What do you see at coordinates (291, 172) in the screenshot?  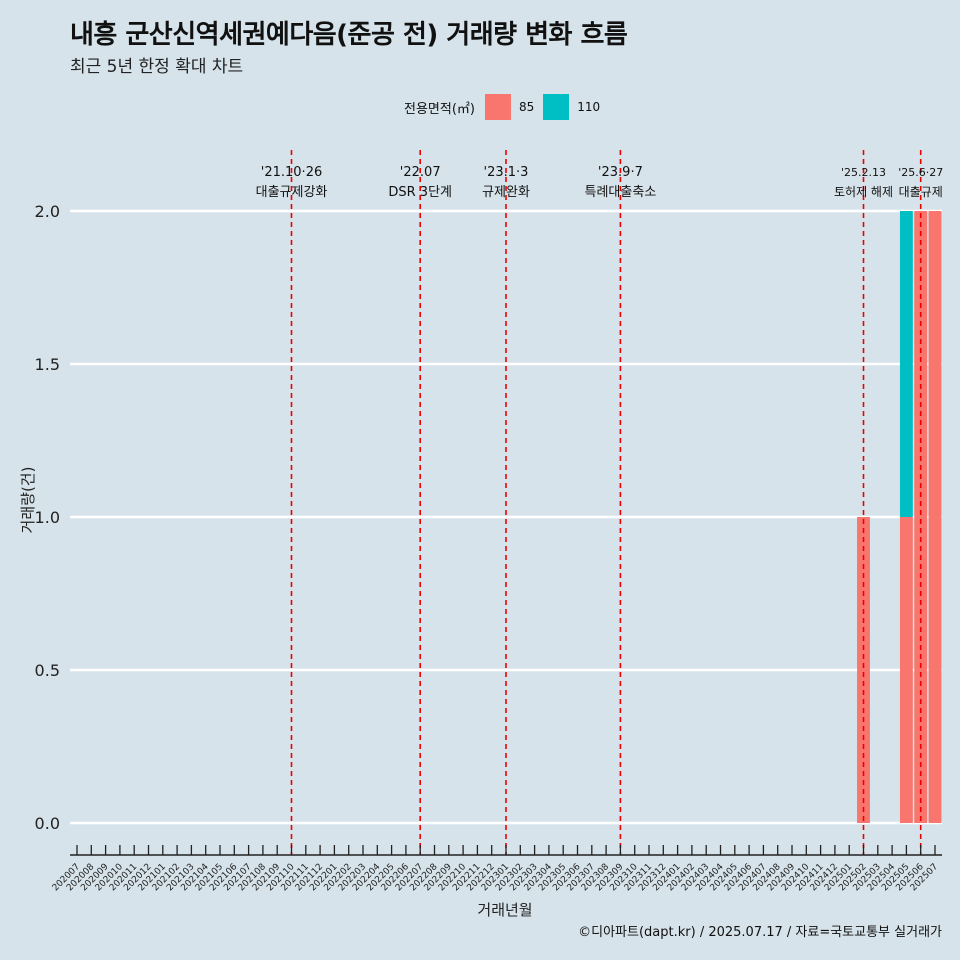 I see `annotation-date: '21.10·26` at bounding box center [291, 172].